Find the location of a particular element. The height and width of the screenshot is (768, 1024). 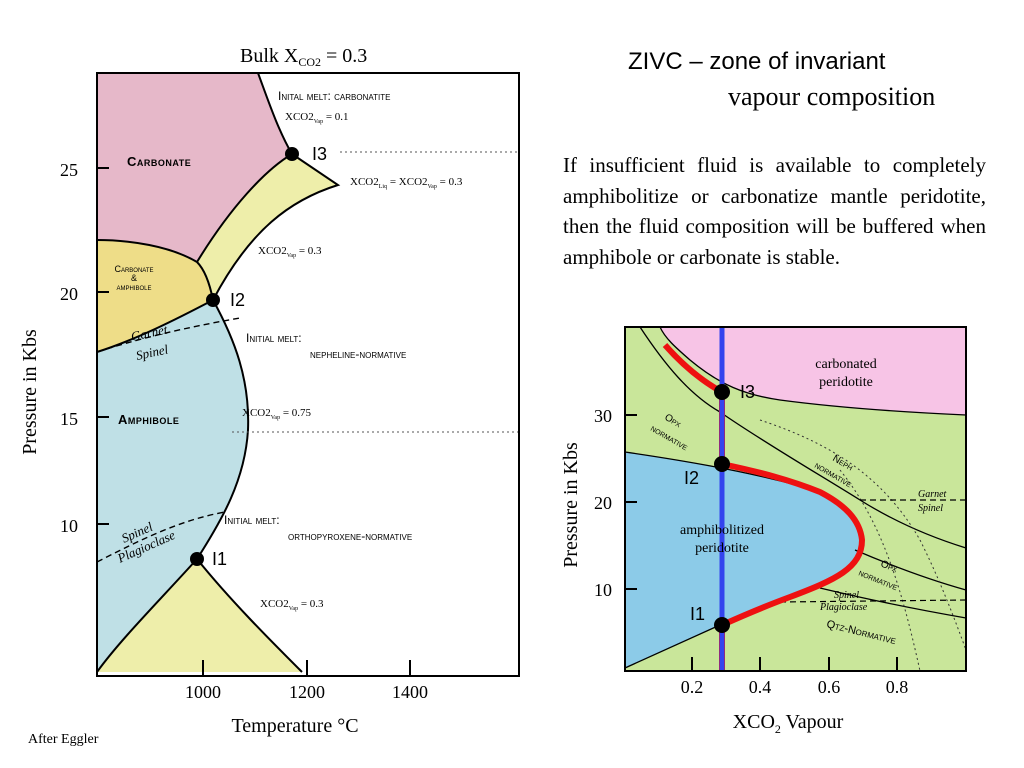

left-xco2-liq-vap: XCO2Liq = XCO2Vap = 0.3 is located at coordinates (406, 183).